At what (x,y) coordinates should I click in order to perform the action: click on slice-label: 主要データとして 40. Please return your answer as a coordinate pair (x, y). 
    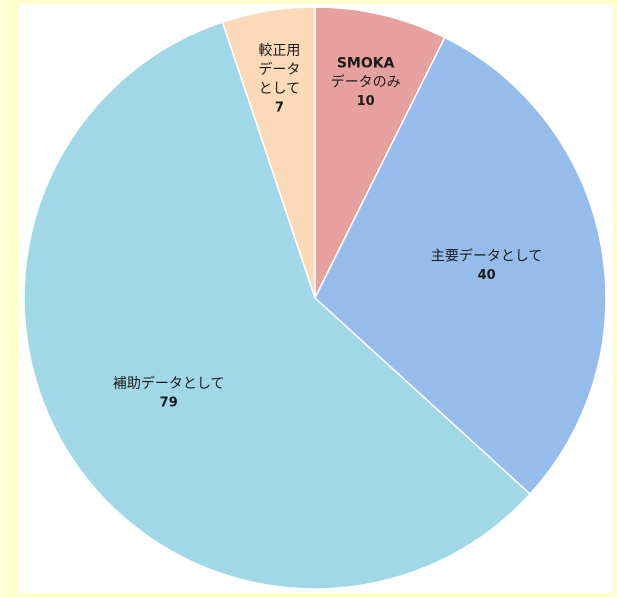
    Looking at the image, I should click on (487, 265).